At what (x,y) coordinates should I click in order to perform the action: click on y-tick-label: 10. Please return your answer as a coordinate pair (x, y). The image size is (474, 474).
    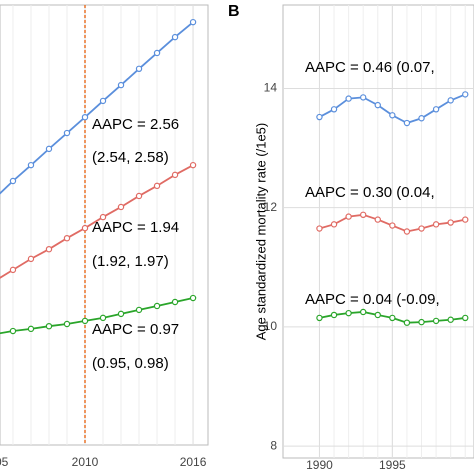
    Looking at the image, I should click on (271, 326).